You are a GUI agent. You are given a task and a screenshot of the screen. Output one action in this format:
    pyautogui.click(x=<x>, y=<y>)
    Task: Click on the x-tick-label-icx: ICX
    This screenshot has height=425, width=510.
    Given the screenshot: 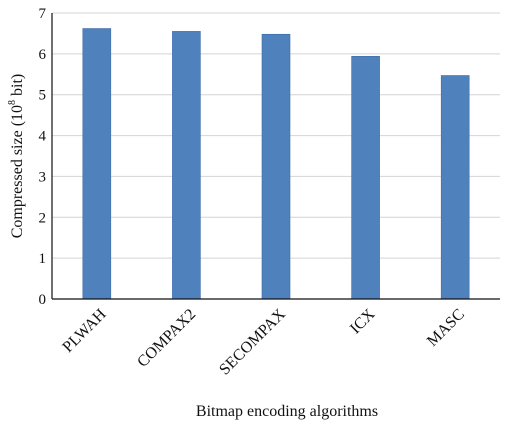 What is the action you would take?
    pyautogui.click(x=363, y=321)
    